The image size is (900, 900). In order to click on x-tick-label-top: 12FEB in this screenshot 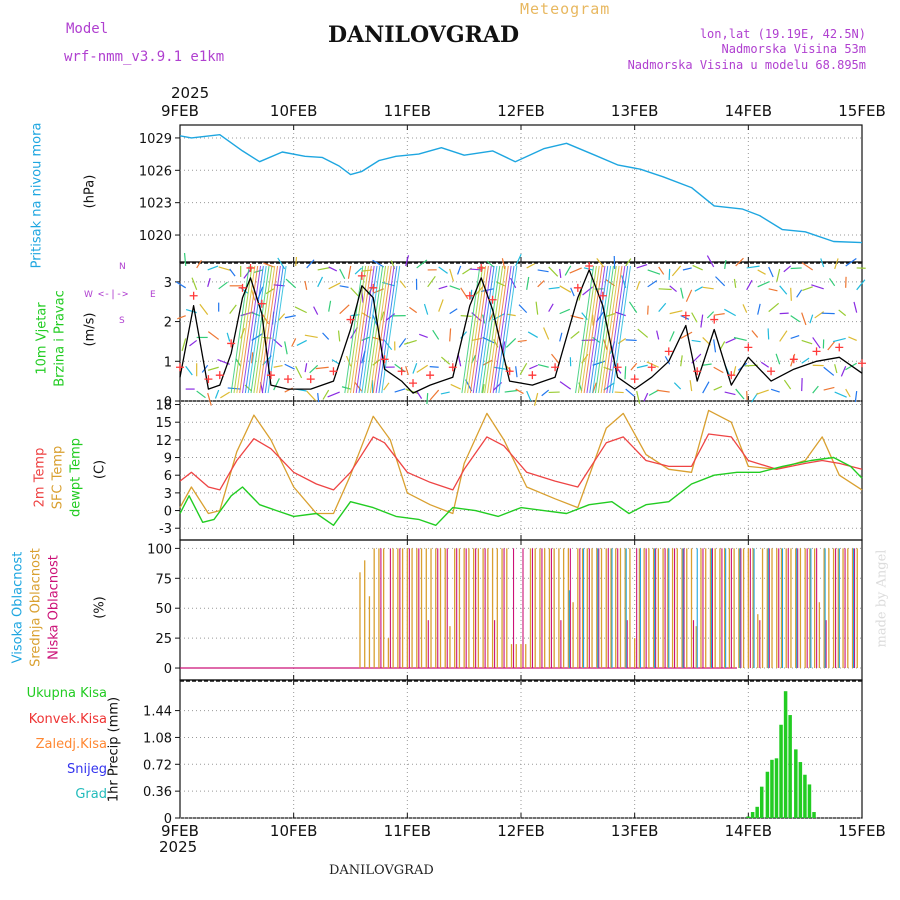, I will do `click(520, 111)`.